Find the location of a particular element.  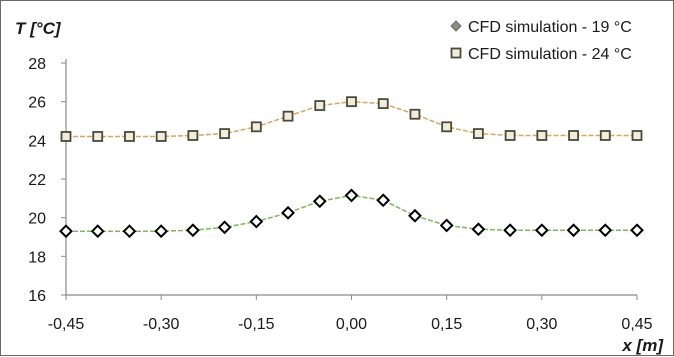

y-tick-label: 26 is located at coordinates (37, 103).